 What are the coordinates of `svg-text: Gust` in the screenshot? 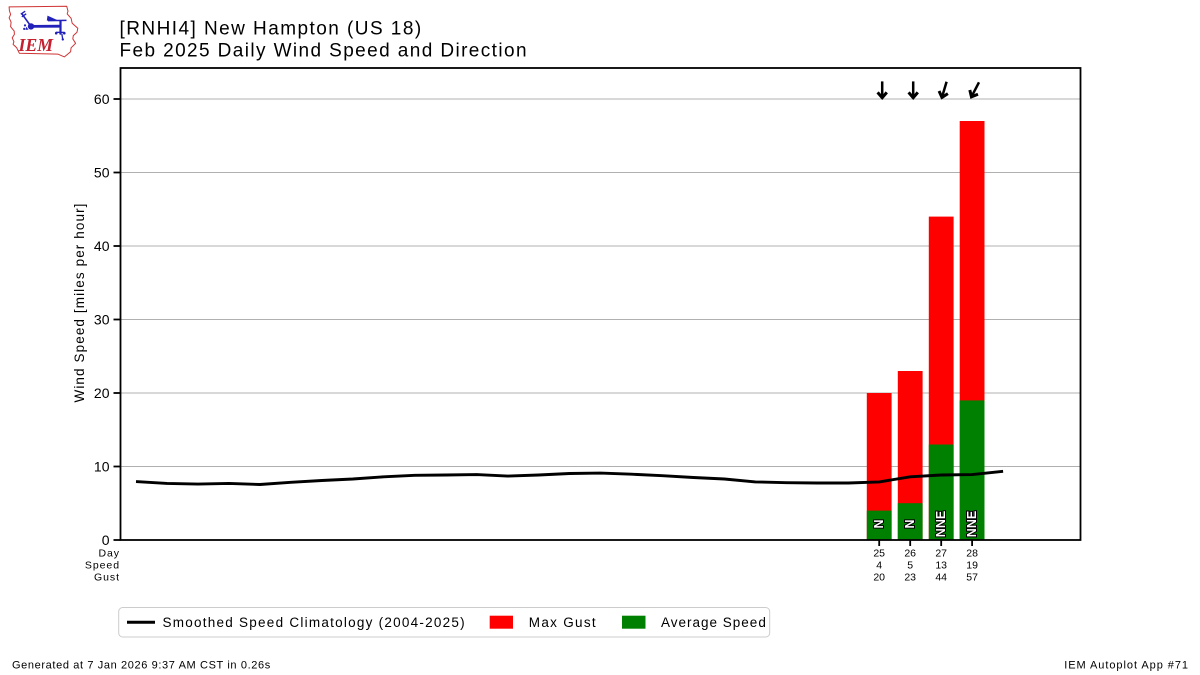 It's located at (107, 578).